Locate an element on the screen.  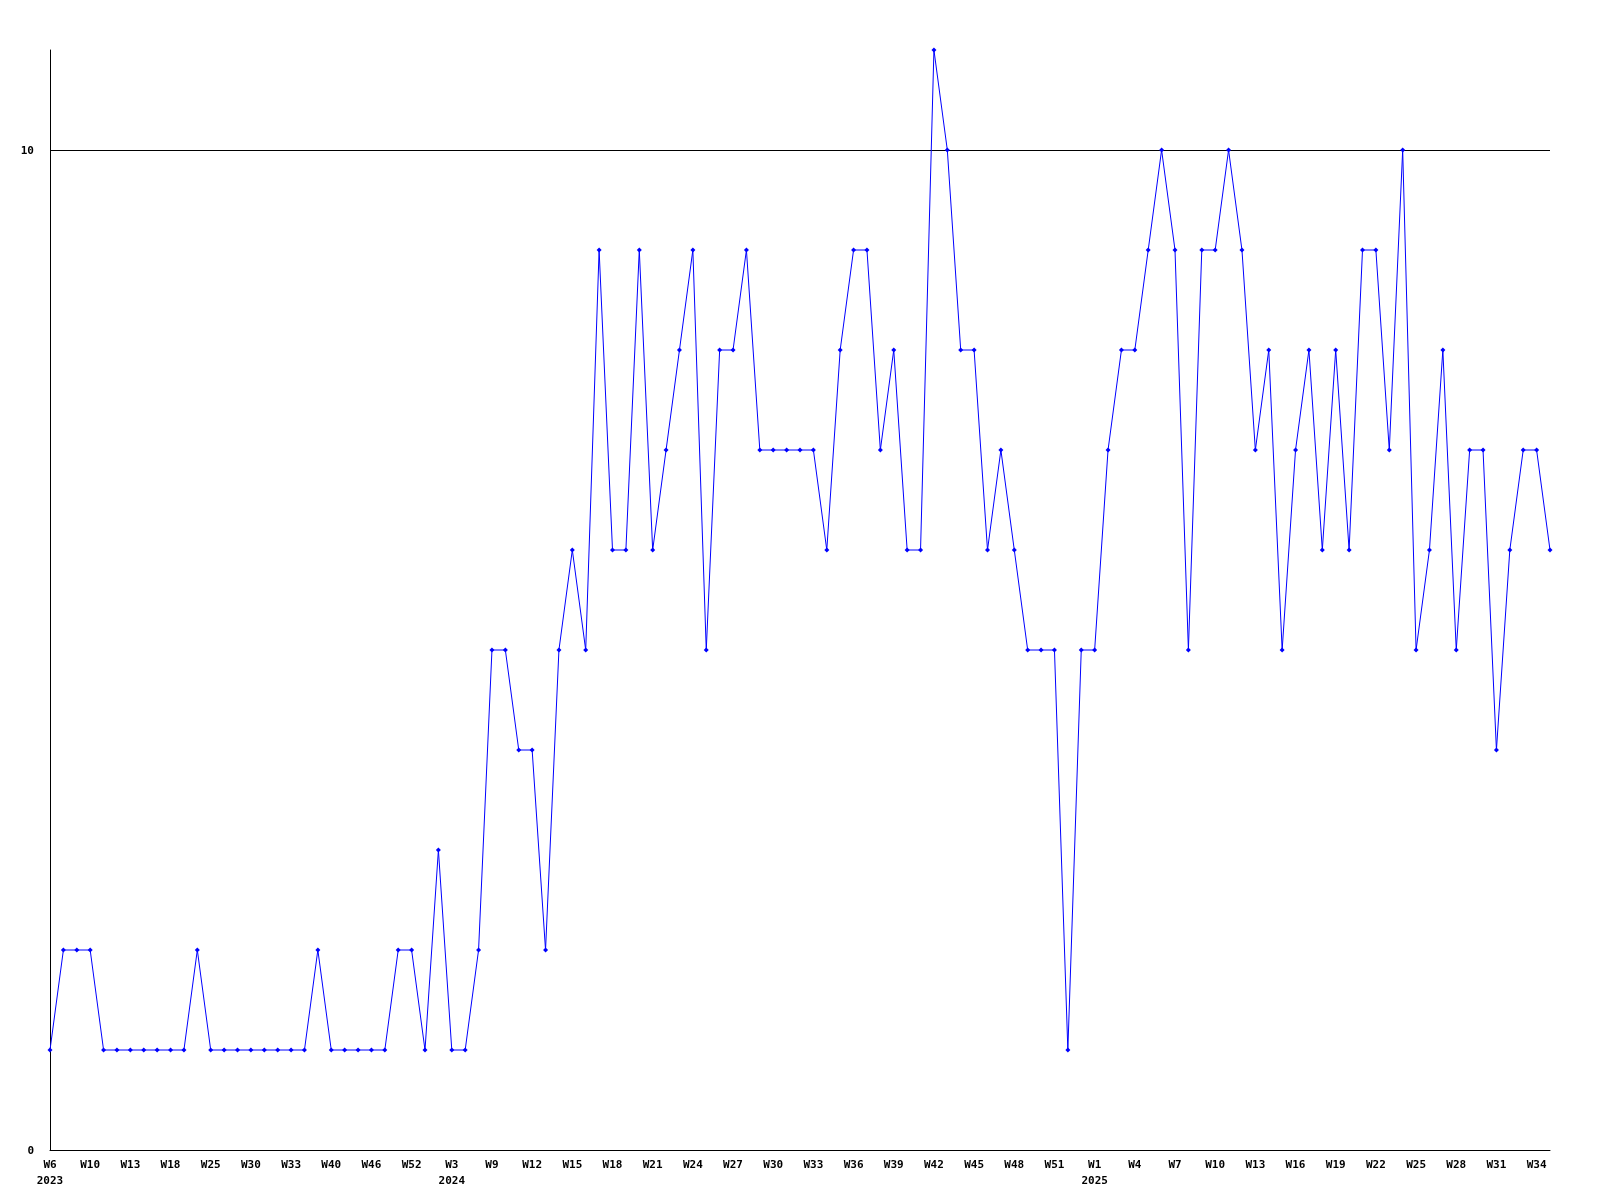
x-tick-label: W31 is located at coordinates (1496, 1164).